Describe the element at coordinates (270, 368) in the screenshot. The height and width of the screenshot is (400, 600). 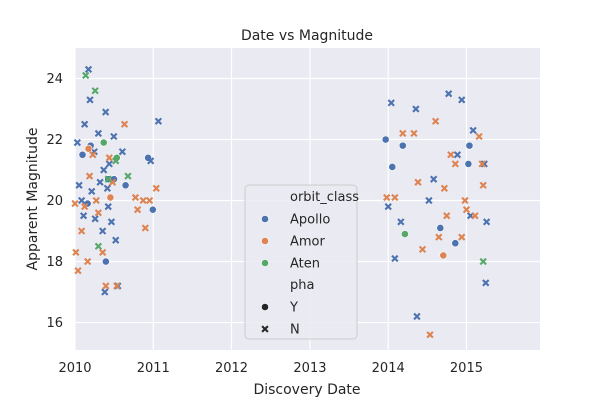
I see `x-tick-labels: 2010 2011 2012 2013 2014 2015` at that location.